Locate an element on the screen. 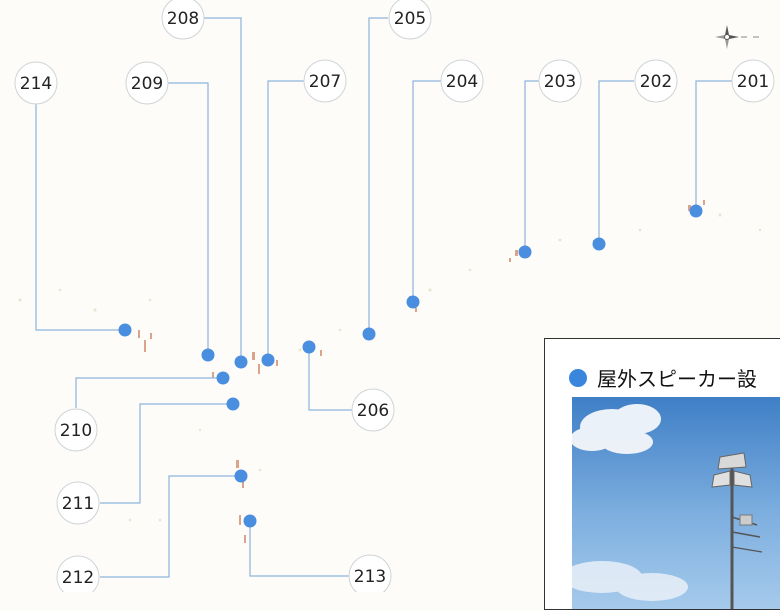 This screenshot has height=610, width=780. label-201-text: 201 is located at coordinates (753, 82).